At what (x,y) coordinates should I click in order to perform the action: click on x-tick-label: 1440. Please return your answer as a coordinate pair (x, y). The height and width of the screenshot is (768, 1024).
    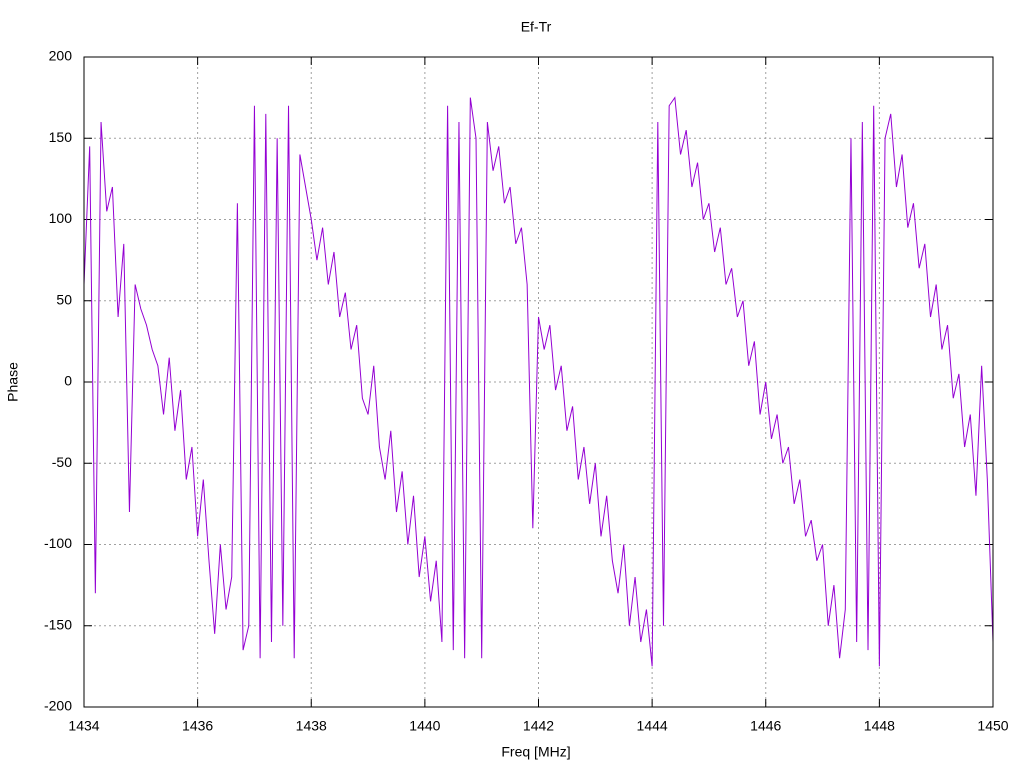
    Looking at the image, I should click on (424, 726).